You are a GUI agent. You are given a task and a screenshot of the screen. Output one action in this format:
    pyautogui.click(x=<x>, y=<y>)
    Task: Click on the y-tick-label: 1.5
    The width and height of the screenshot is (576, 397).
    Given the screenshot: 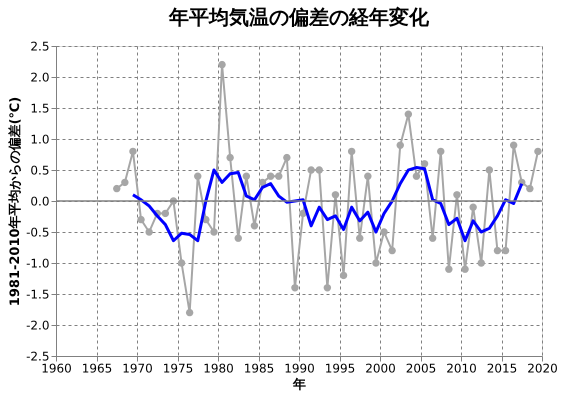 What is the action you would take?
    pyautogui.click(x=40, y=109)
    